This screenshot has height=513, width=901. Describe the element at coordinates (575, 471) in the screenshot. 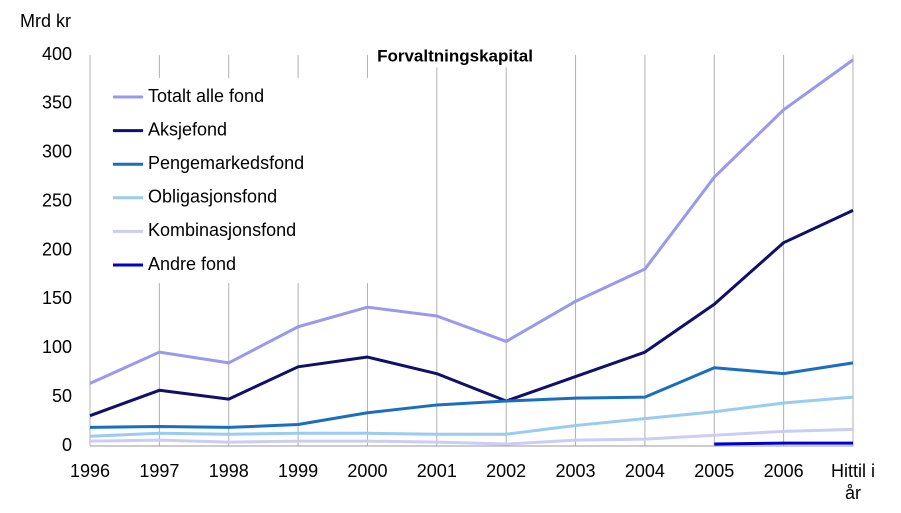

I see `x-tick-label: 2003` at that location.